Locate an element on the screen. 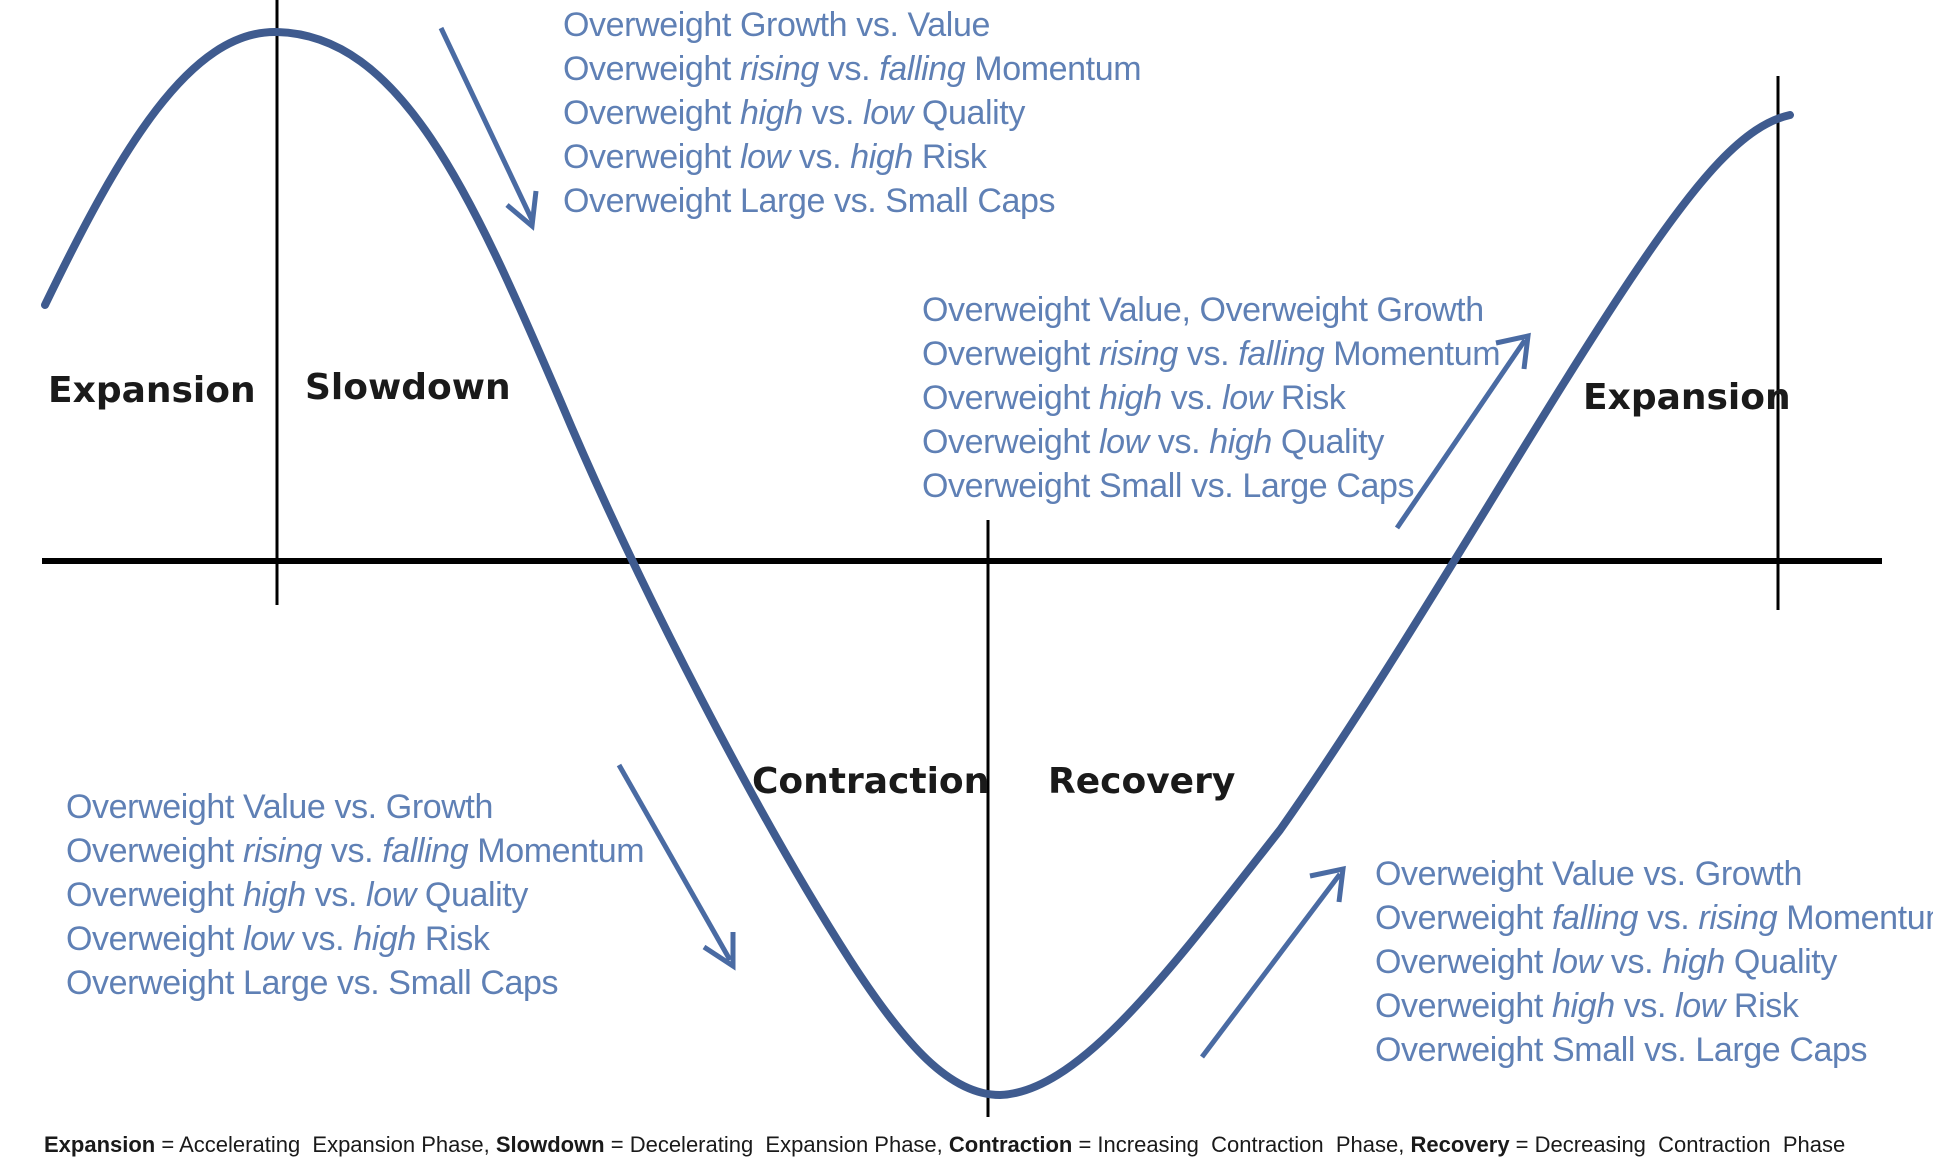 This screenshot has width=1933, height=1160. strategy-line-expansion-1: Overweight Value, Overweight Growth is located at coordinates (1203, 310).